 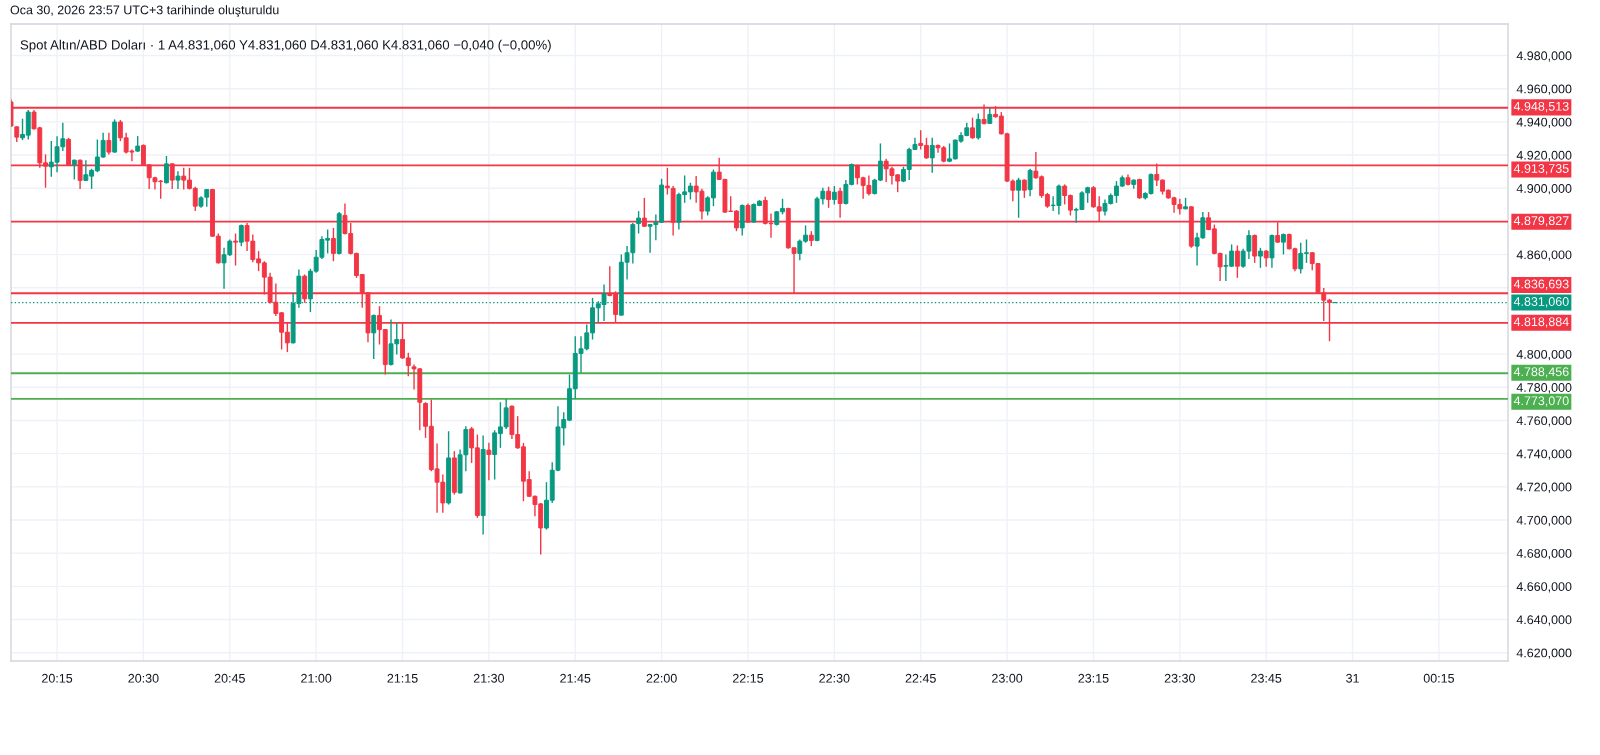 What do you see at coordinates (1544, 487) in the screenshot?
I see `y-tick-label: 4.720,000` at bounding box center [1544, 487].